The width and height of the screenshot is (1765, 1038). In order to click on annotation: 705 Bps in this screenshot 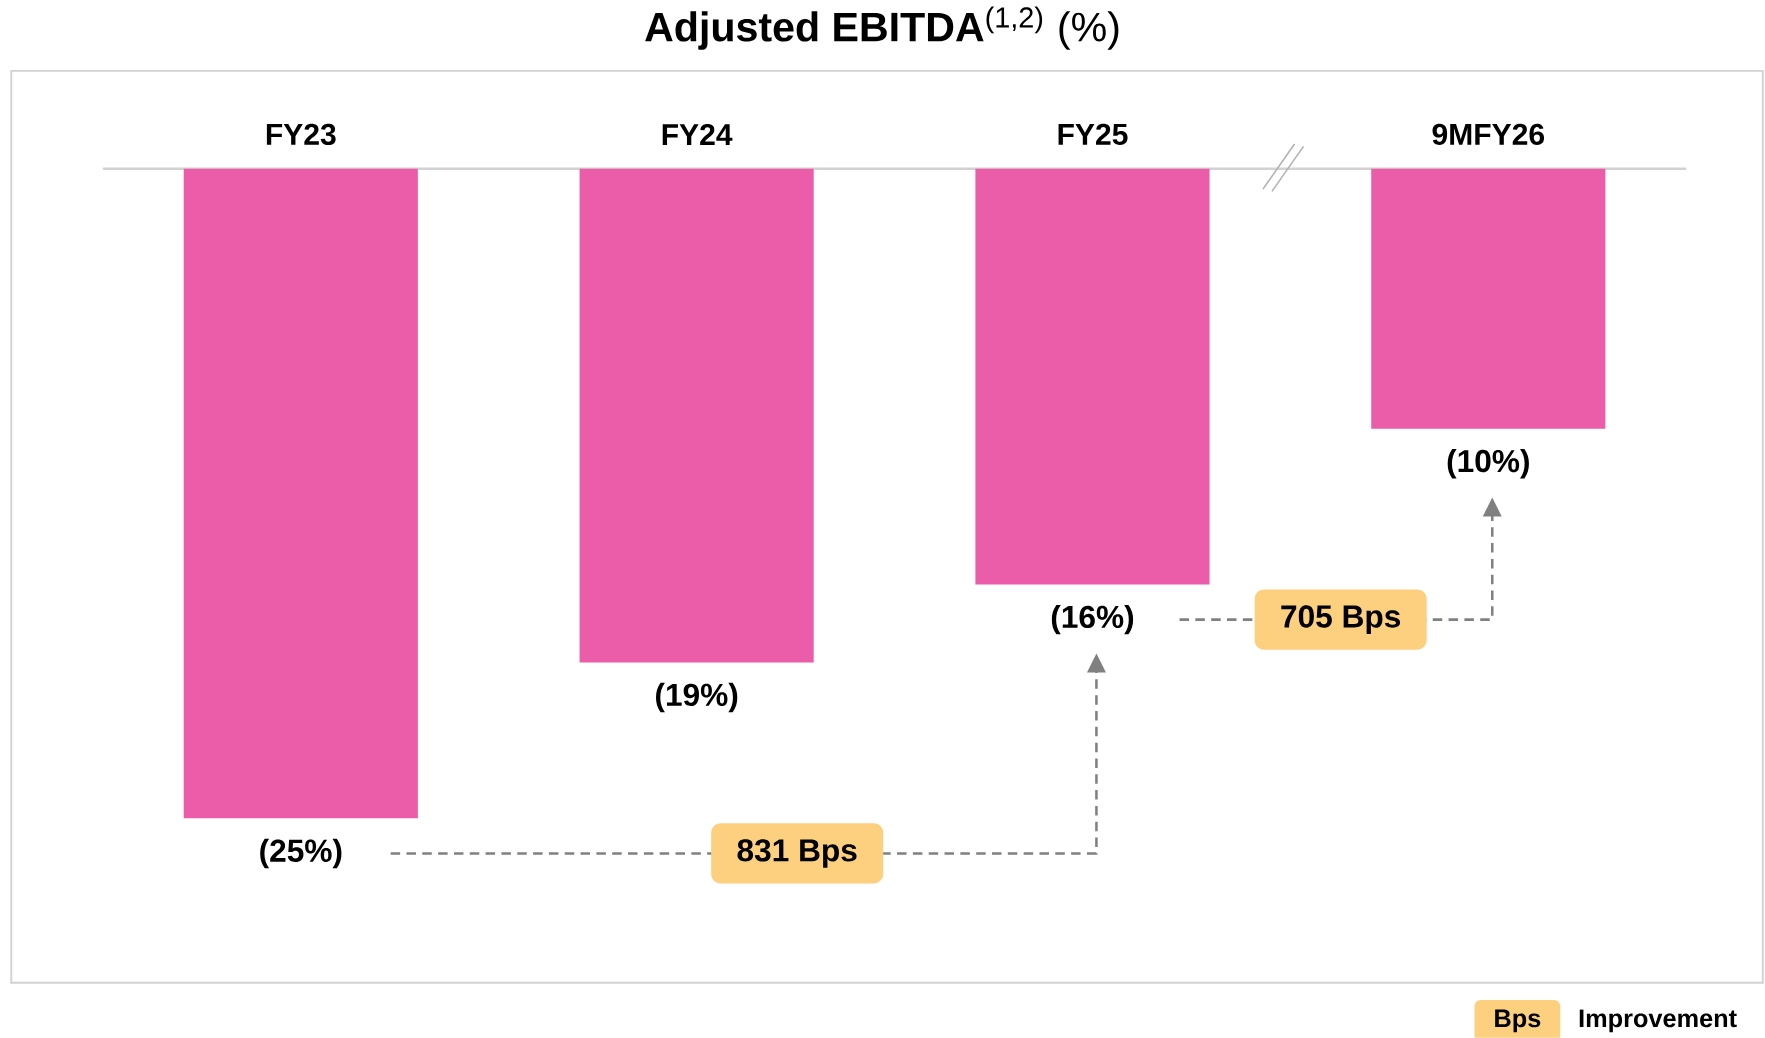, I will do `click(1341, 620)`.